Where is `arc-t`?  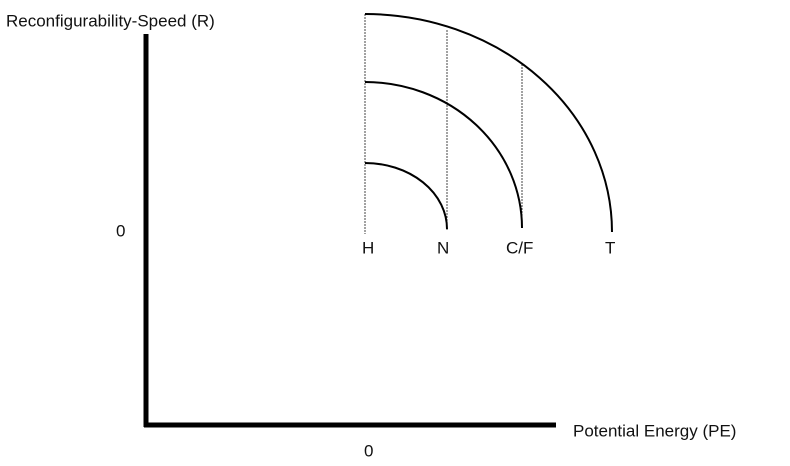 arc-t is located at coordinates (488, 123).